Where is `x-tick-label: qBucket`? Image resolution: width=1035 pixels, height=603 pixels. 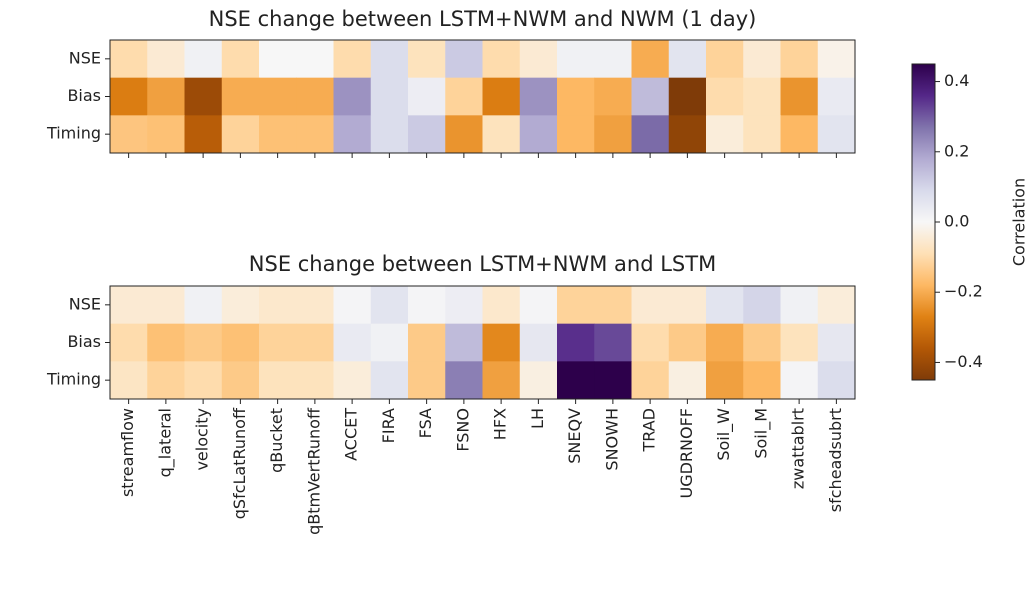 x-tick-label: qBucket is located at coordinates (276, 440).